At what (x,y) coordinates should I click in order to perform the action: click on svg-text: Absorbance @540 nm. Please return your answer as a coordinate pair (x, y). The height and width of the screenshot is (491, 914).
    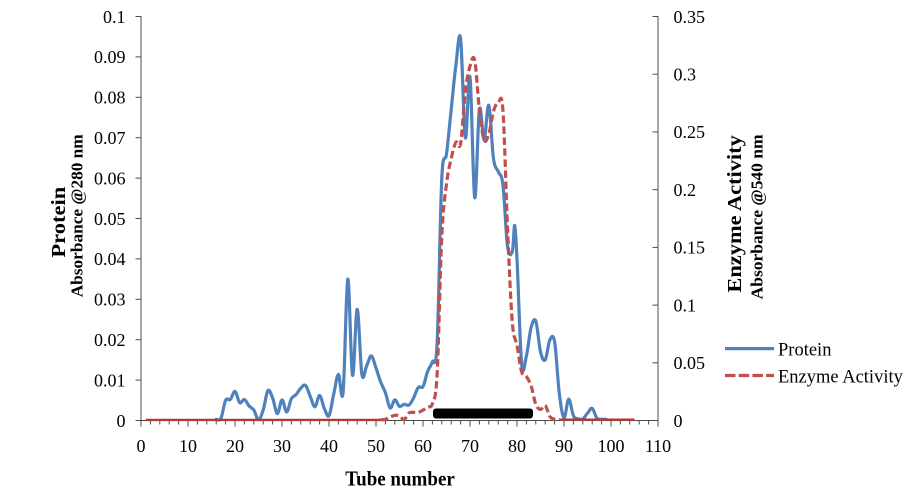
    Looking at the image, I should click on (756, 216).